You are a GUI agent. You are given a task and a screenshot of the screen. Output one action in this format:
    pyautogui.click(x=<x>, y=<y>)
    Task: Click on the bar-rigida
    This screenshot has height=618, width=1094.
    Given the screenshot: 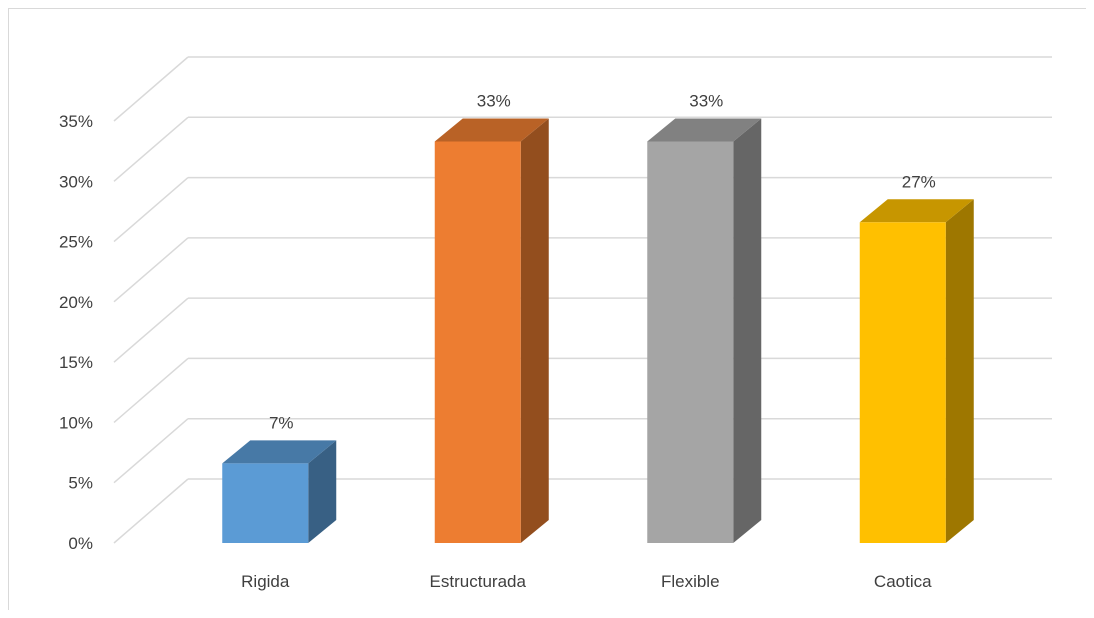 What is the action you would take?
    pyautogui.click(x=279, y=491)
    